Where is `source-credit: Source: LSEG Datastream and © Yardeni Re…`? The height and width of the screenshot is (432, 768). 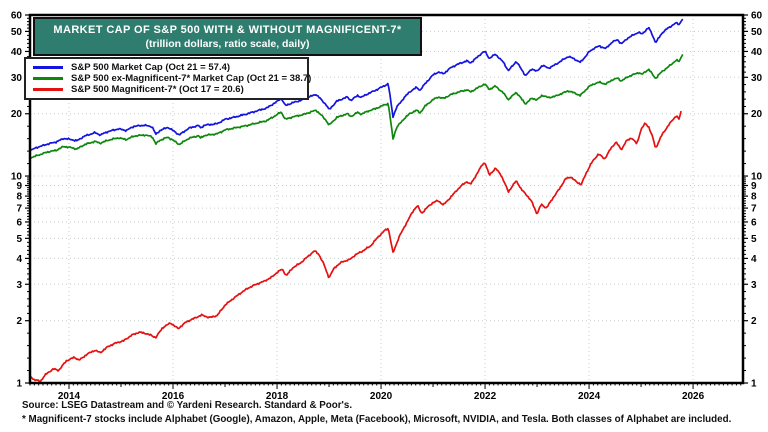
source-credit: Source: LSEG Datastream and © Yardeni Re… is located at coordinates (187, 405).